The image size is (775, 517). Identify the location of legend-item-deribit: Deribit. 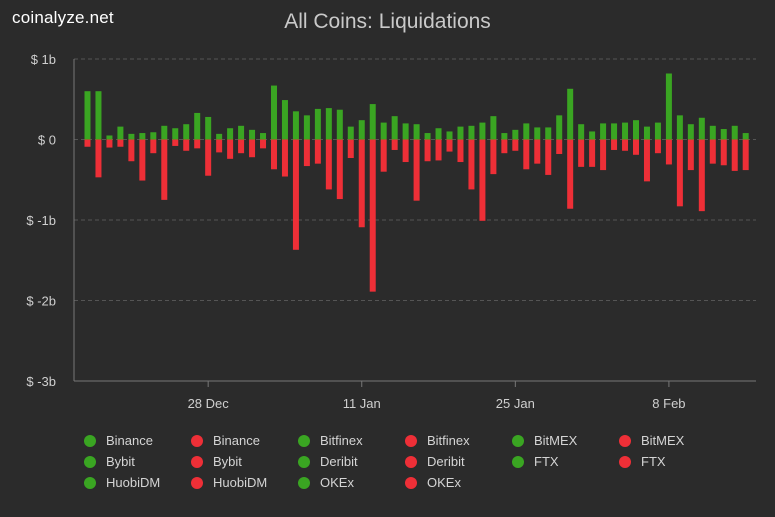
(351, 461).